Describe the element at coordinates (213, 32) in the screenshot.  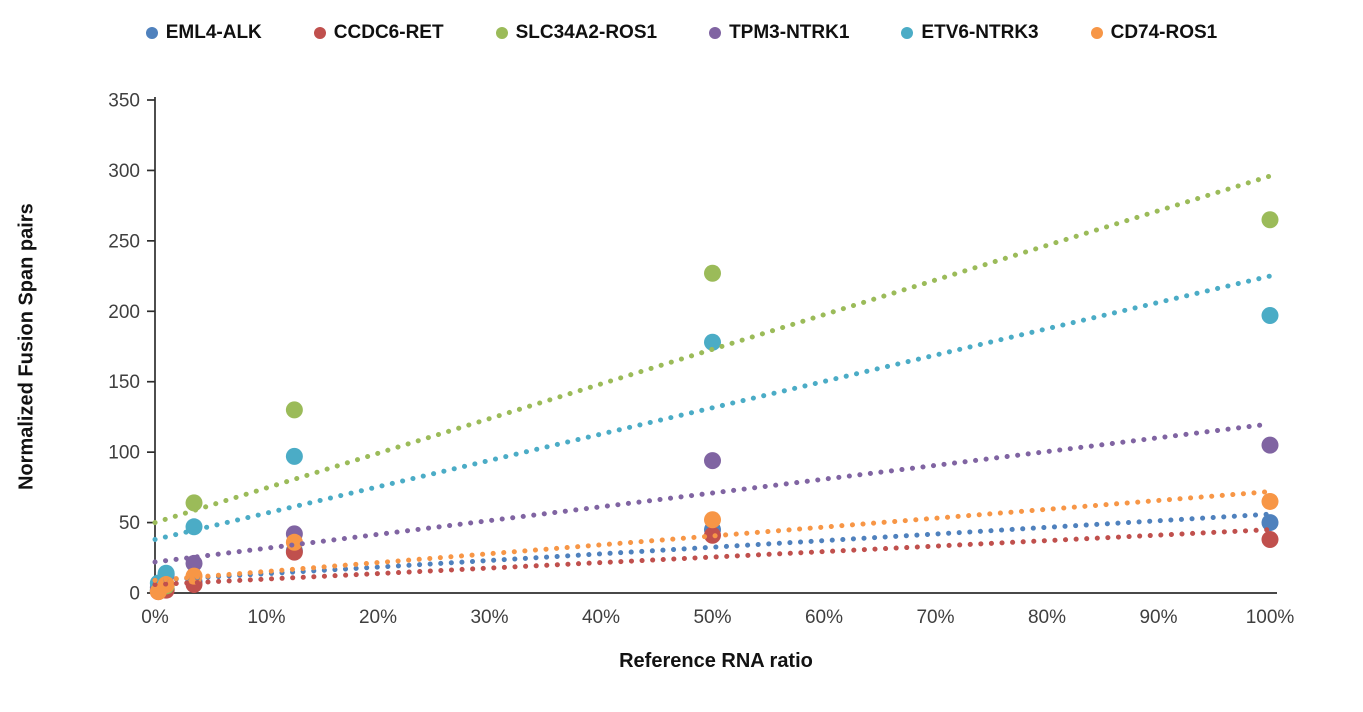
I see `legend-label: EML4-ALK` at that location.